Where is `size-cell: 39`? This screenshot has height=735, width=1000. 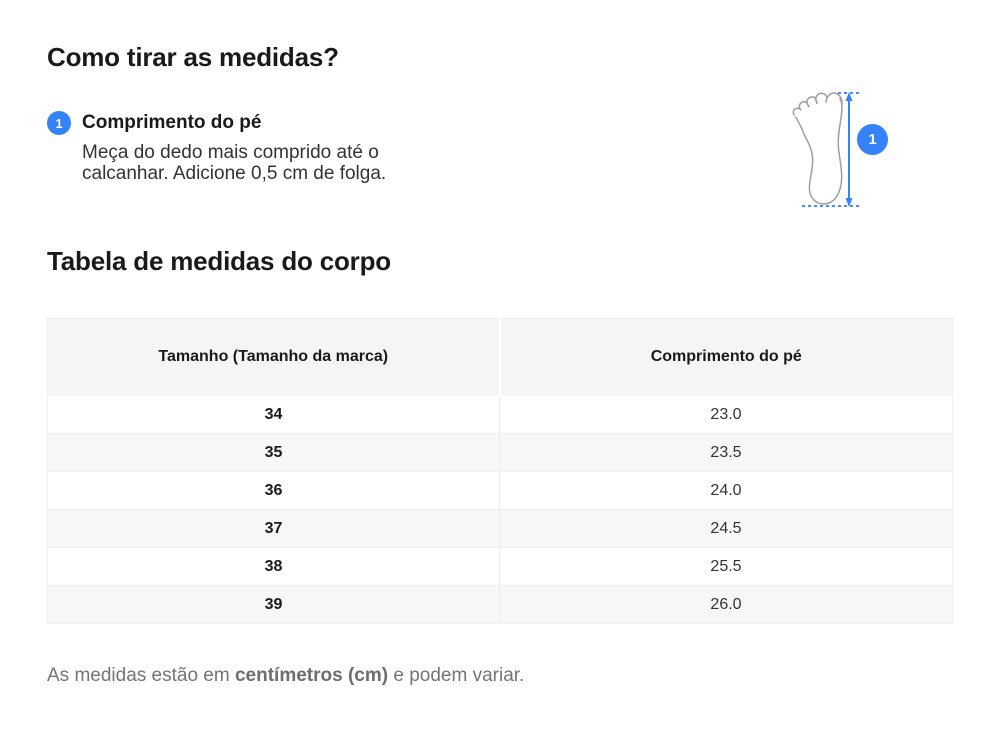
size-cell: 39 is located at coordinates (273, 604).